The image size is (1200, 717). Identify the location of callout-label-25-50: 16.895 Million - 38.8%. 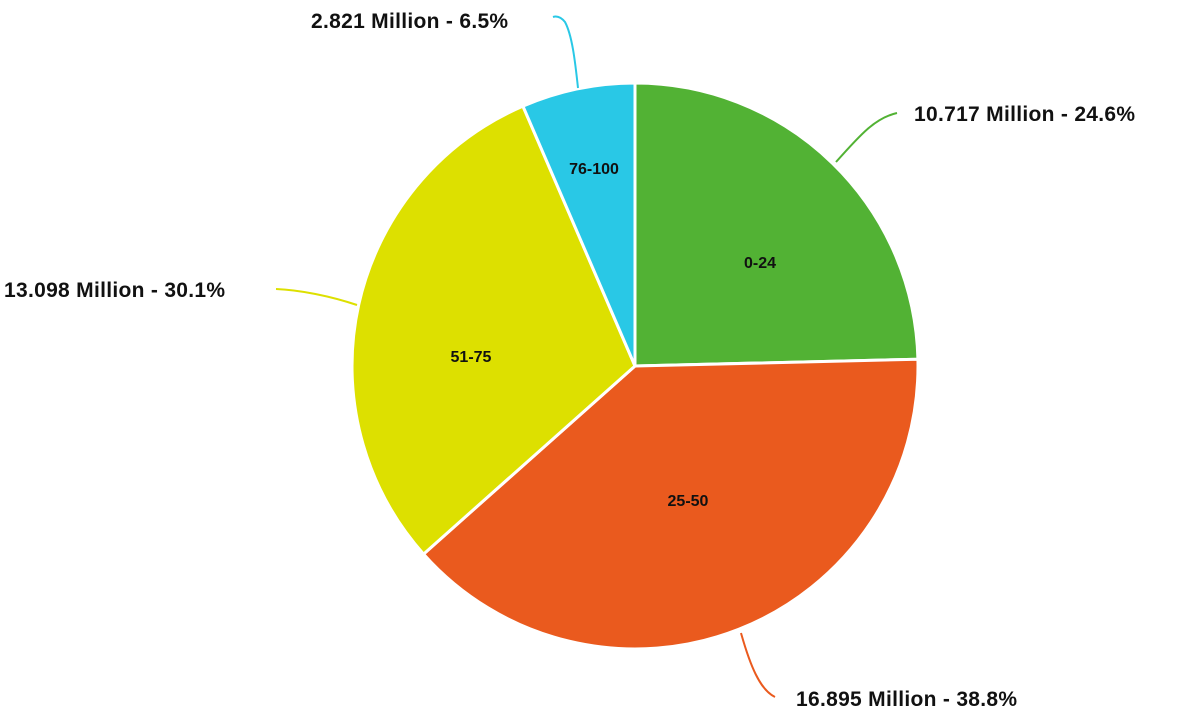
(906, 699).